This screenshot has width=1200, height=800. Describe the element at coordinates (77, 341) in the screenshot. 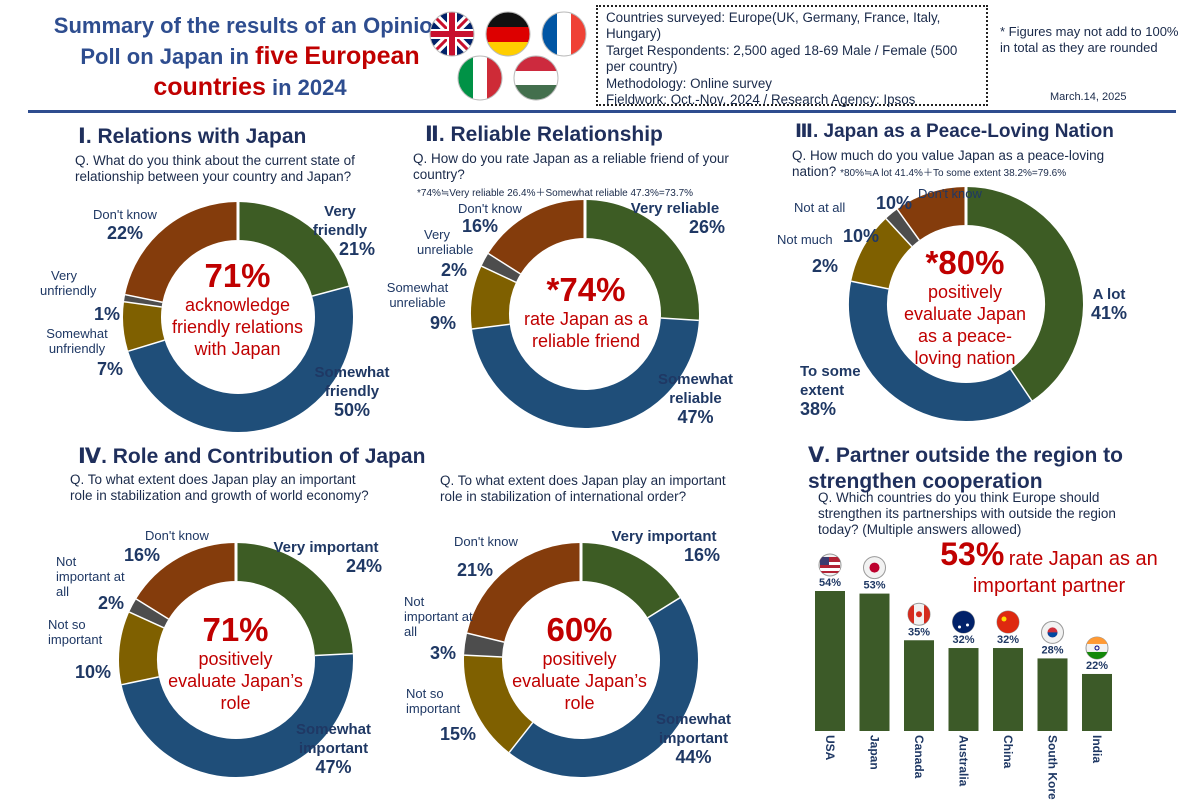

I see `label-somewhat-unfriendly: Somewhat unfriendly` at that location.